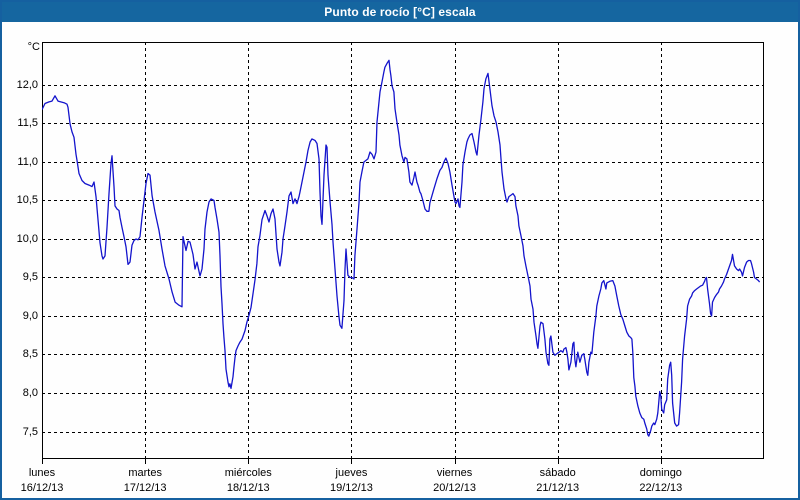  What do you see at coordinates (30, 393) in the screenshot?
I see `y-tick-label: 8,0` at bounding box center [30, 393].